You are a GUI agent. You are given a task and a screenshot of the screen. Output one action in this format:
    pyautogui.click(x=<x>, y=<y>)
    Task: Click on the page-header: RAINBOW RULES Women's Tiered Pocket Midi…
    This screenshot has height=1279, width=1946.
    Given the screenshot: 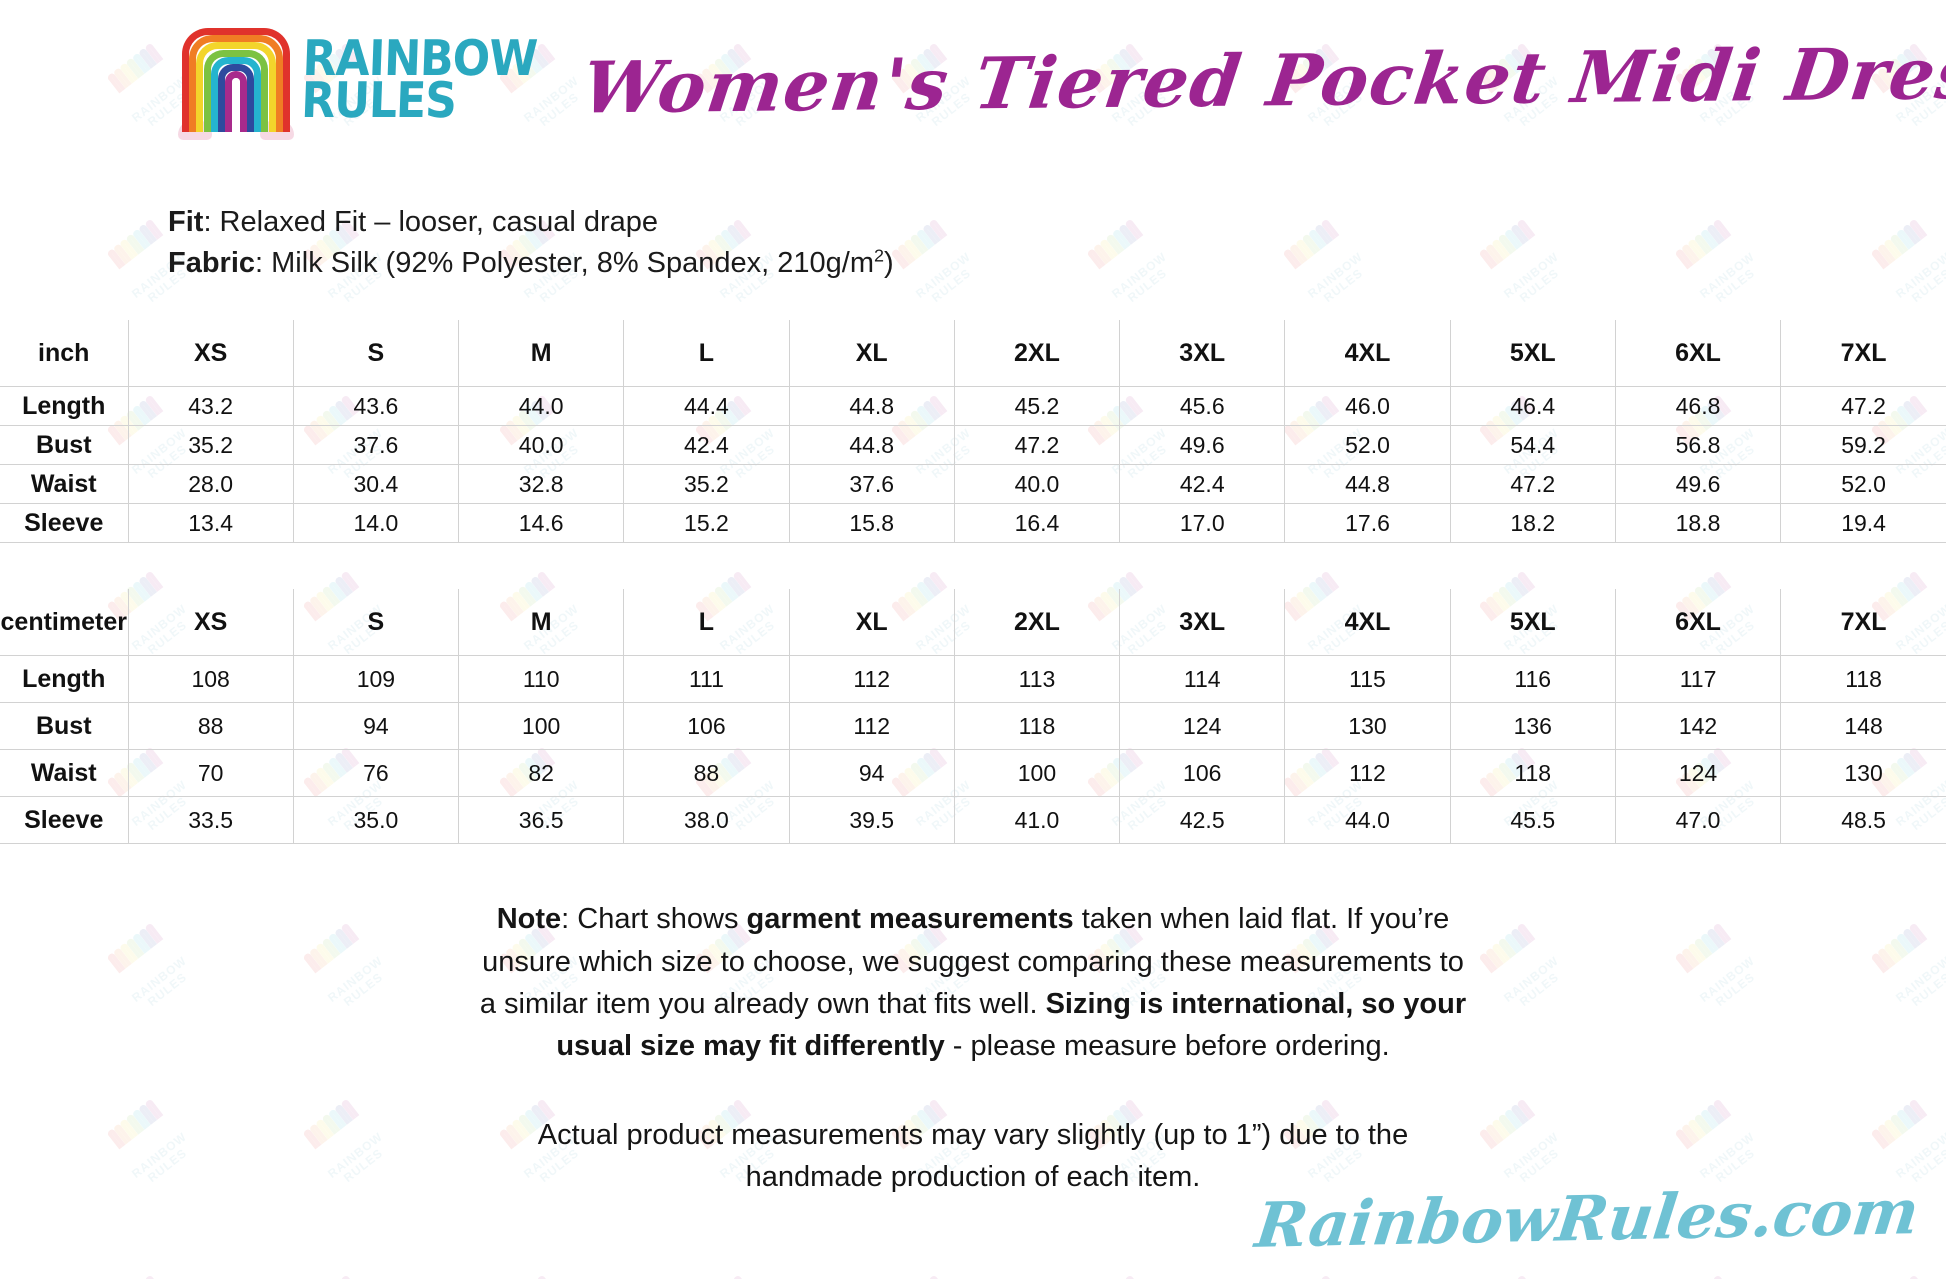 What is the action you would take?
    pyautogui.click(x=973, y=80)
    